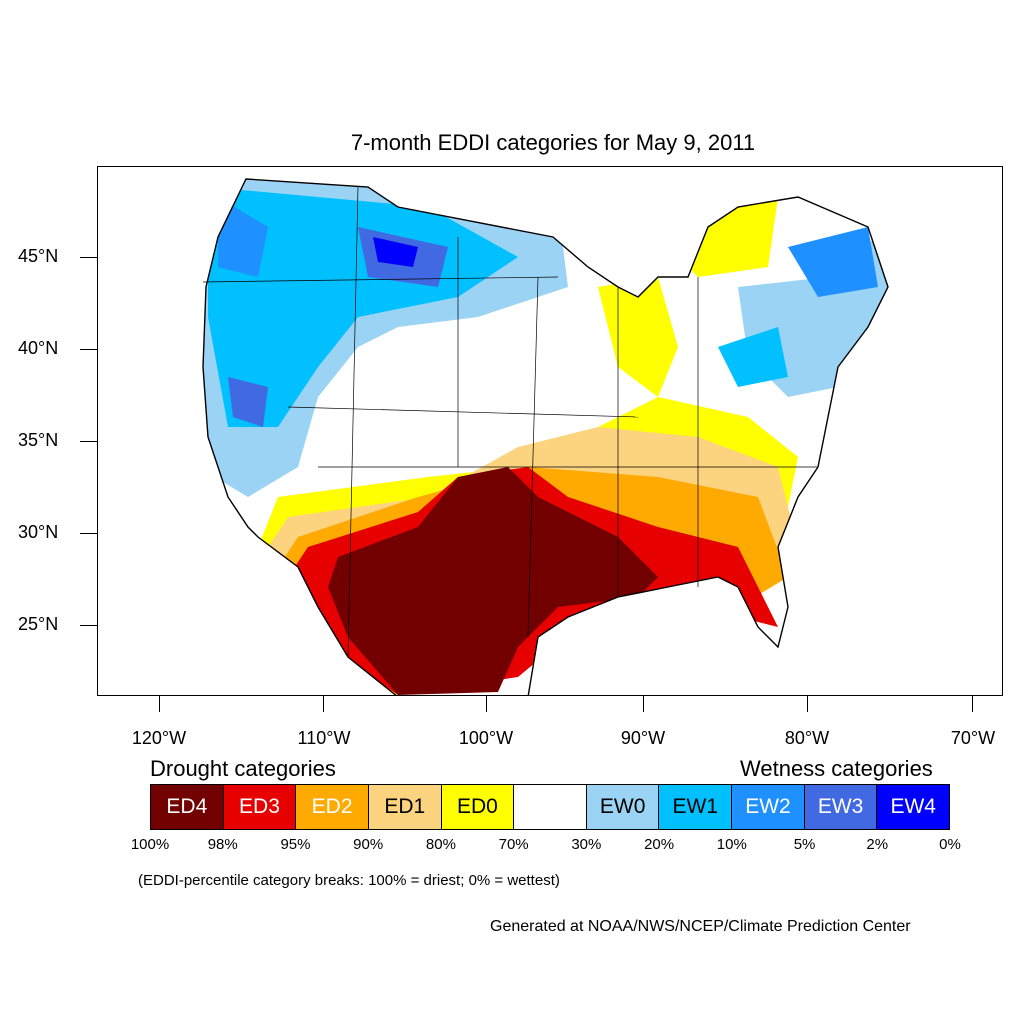 Image resolution: width=1024 pixels, height=1024 pixels. Describe the element at coordinates (150, 844) in the screenshot. I see `percentile-break: 100%` at that location.